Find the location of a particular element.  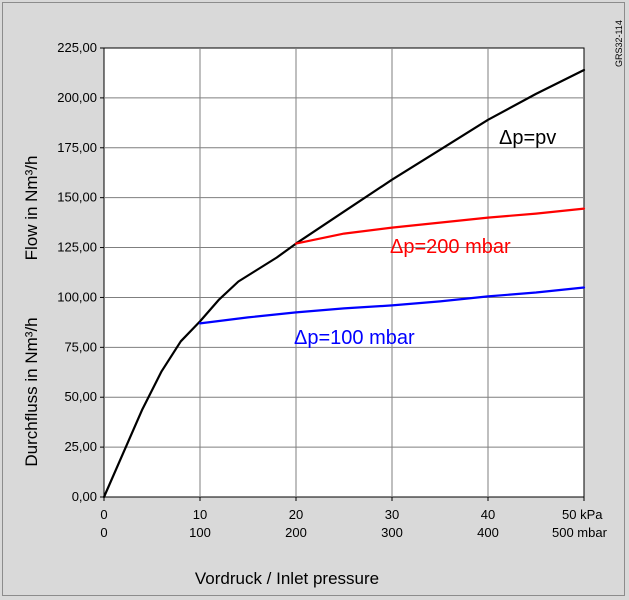

y-tick-label: 225,00 is located at coordinates (77, 47).